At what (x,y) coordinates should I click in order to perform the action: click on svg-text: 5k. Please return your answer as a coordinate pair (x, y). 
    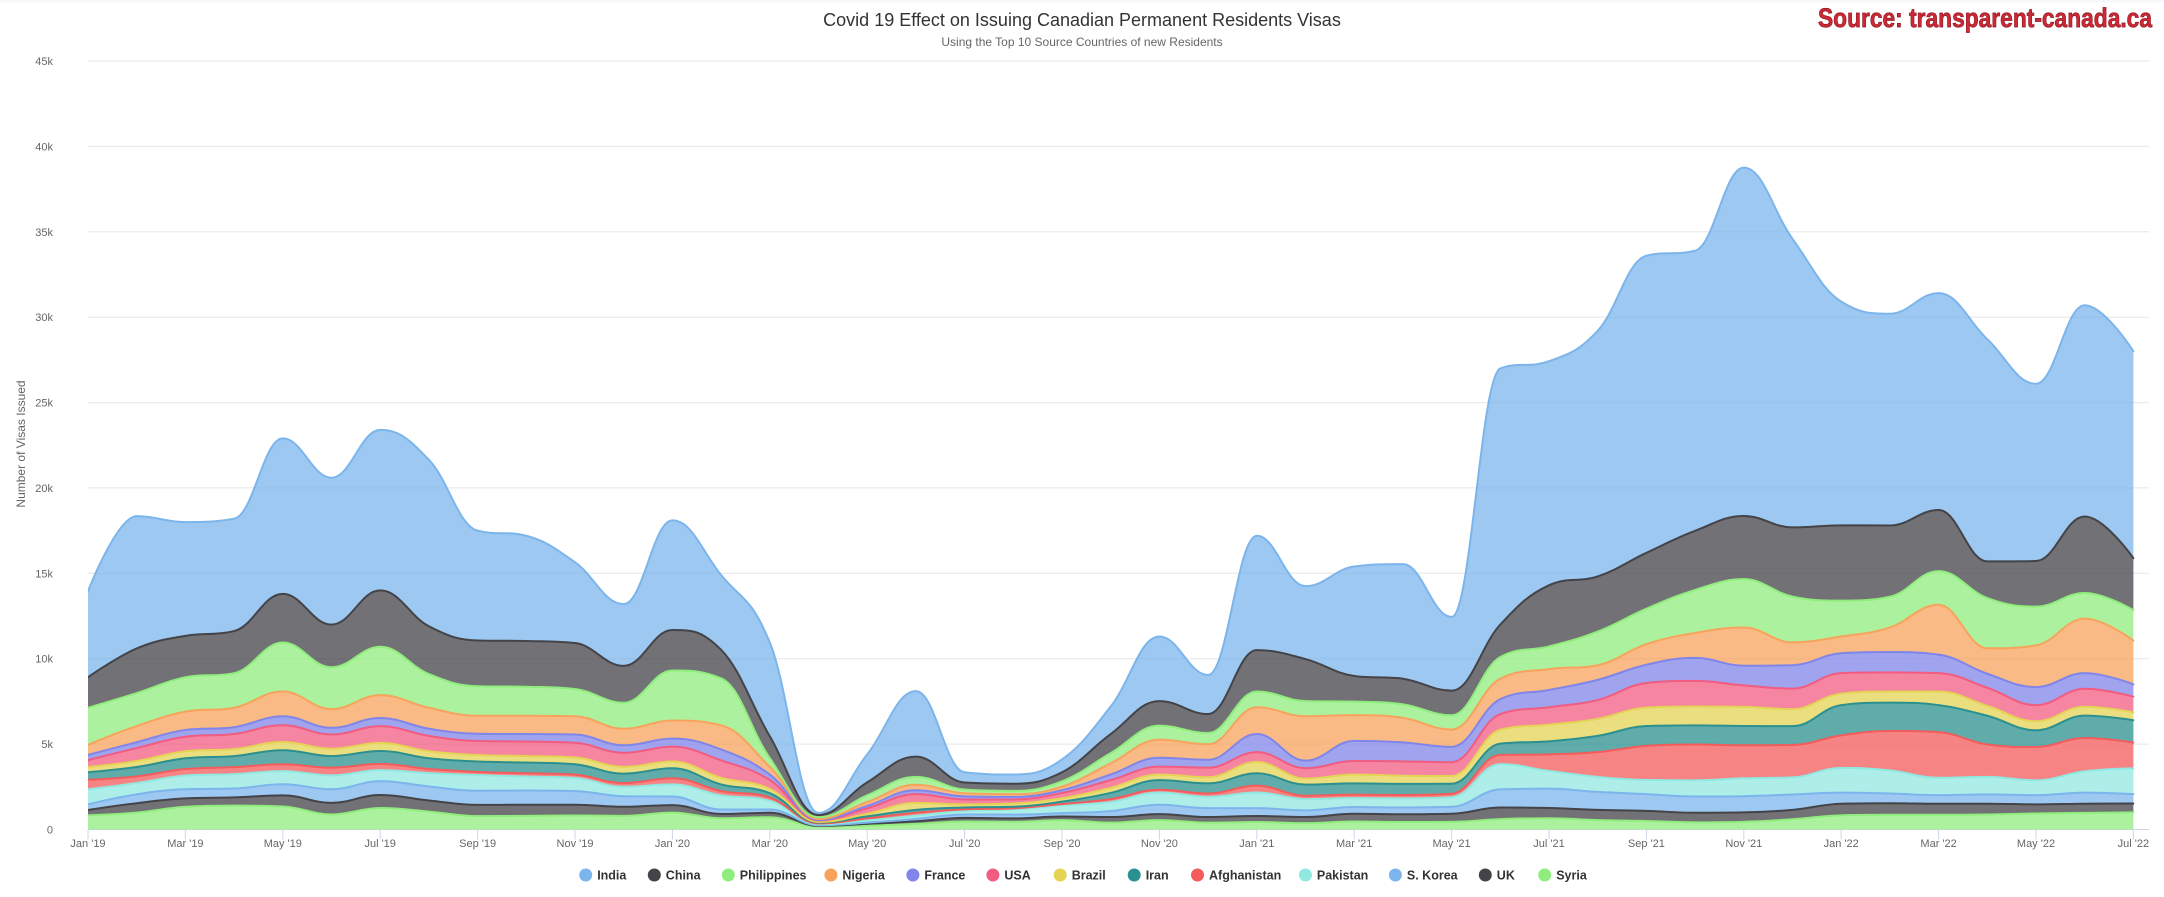
    Looking at the image, I should click on (47, 745).